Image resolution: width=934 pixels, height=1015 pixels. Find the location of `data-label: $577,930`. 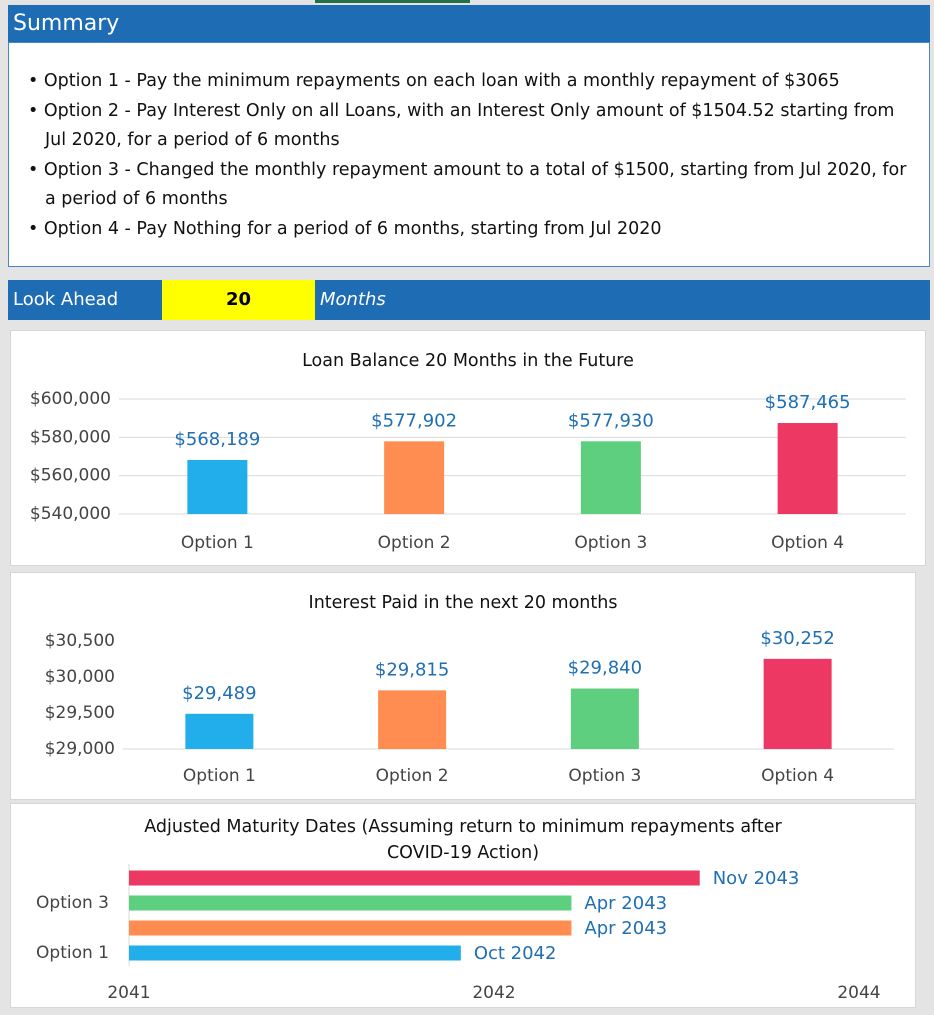

data-label: $577,930 is located at coordinates (611, 420).